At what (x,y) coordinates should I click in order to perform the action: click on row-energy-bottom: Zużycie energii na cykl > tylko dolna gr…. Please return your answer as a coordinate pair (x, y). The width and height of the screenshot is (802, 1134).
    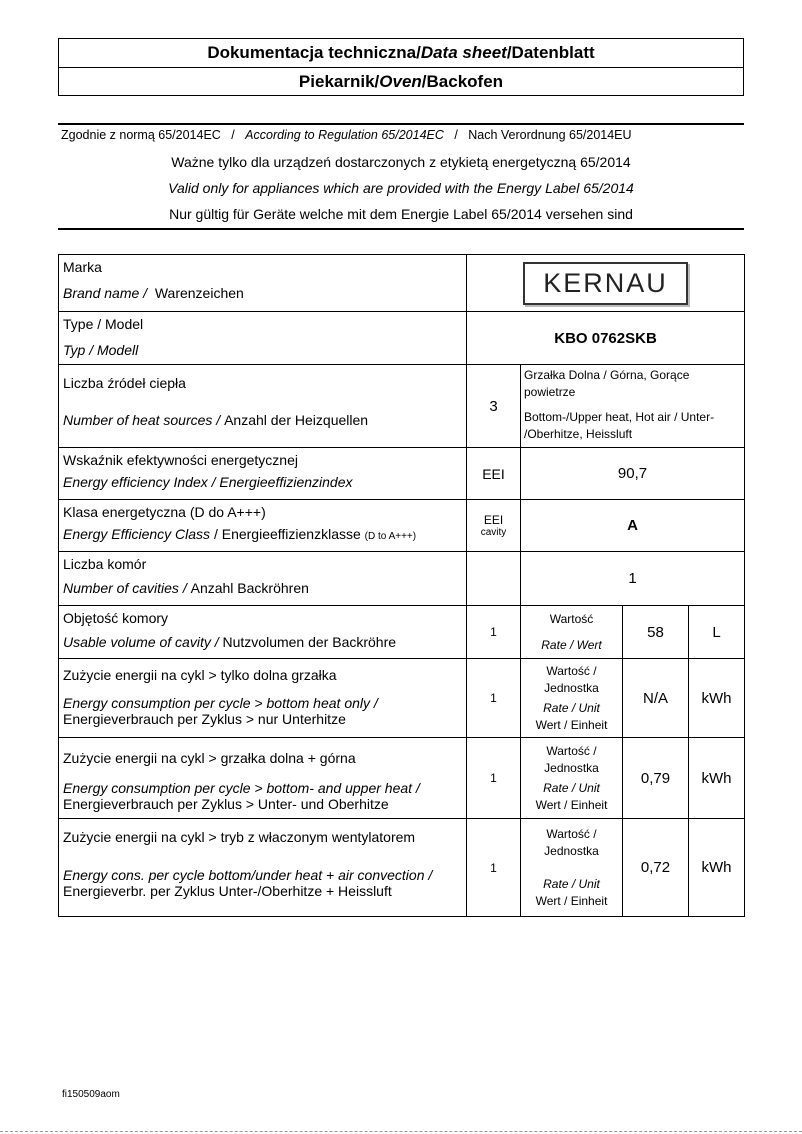
    Looking at the image, I should click on (402, 698).